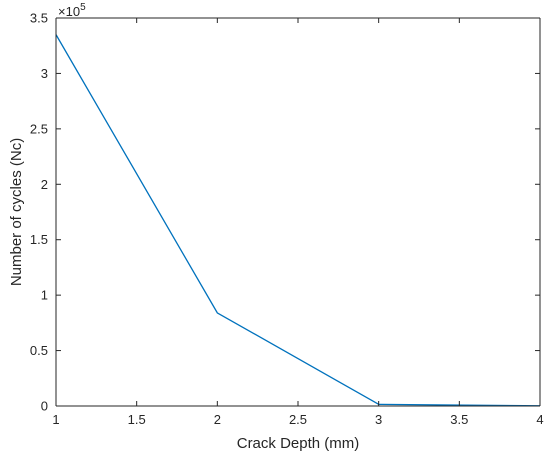 The width and height of the screenshot is (550, 457). I want to click on y-tick-label: 0, so click(44, 406).